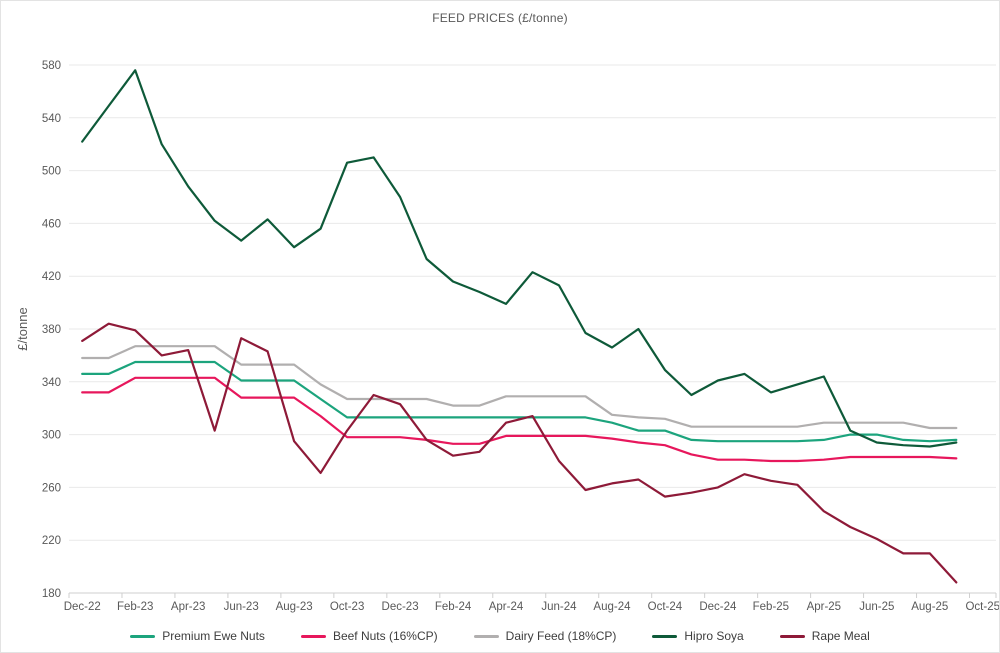 The image size is (1000, 653). I want to click on y-tick-label: 300, so click(51, 436).